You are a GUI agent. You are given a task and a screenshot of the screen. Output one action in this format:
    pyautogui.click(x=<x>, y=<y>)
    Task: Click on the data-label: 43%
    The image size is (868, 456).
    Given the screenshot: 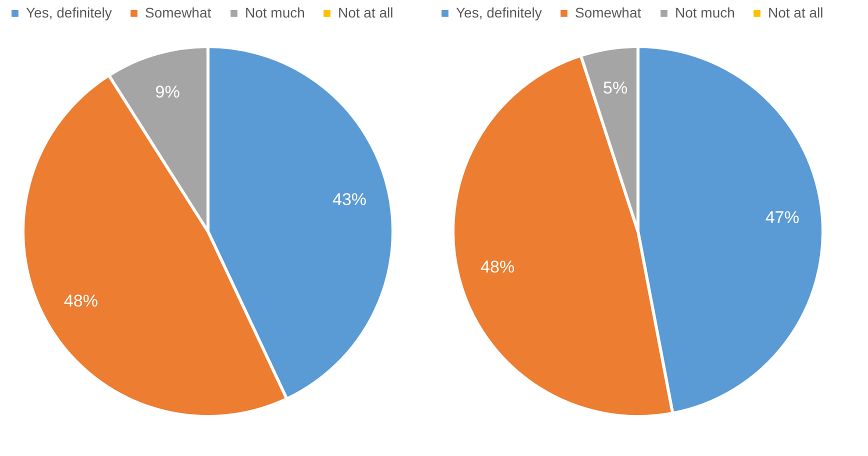 What is the action you would take?
    pyautogui.click(x=349, y=199)
    